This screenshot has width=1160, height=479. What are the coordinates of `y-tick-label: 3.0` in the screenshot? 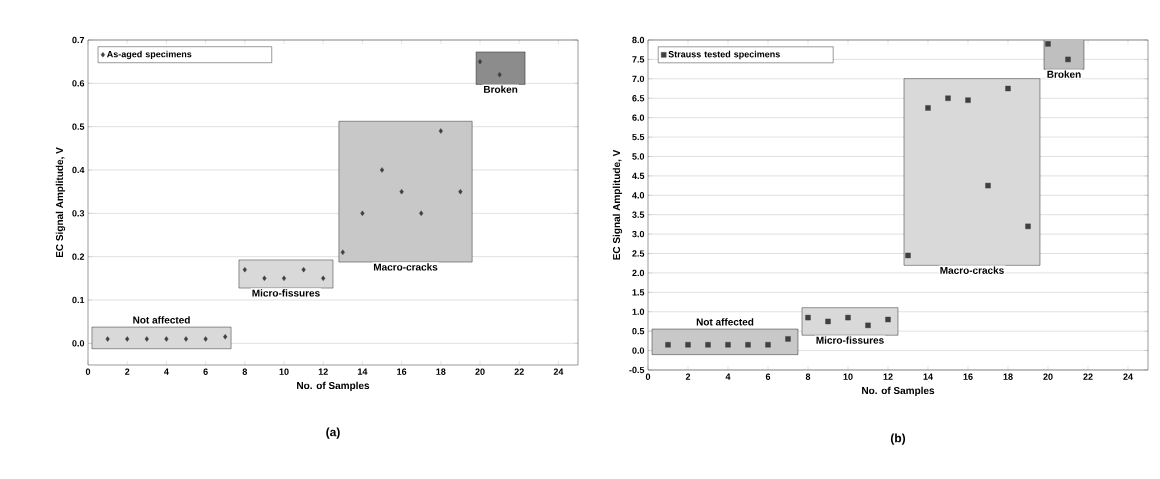 It's located at (638, 234).